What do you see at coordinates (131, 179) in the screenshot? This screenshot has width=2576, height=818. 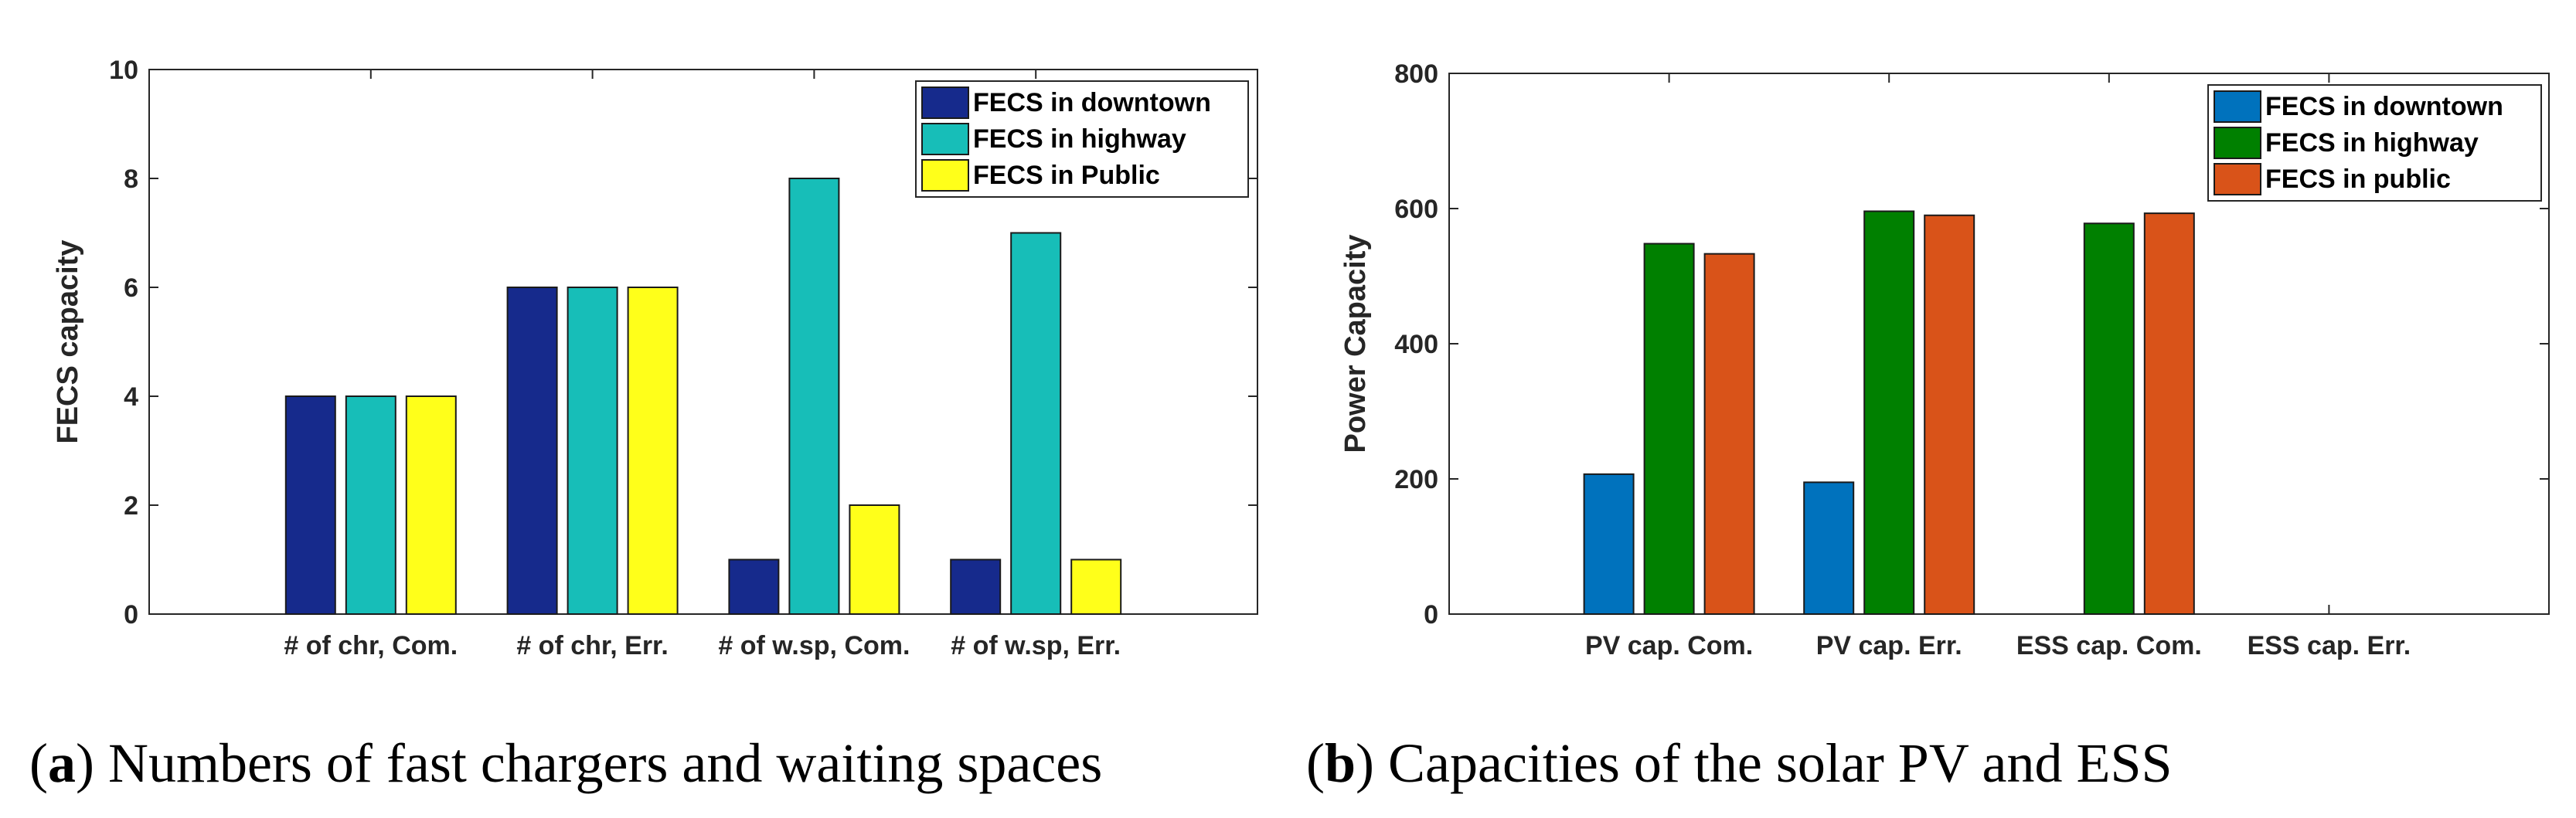 I see `y-tick-label: 8` at bounding box center [131, 179].